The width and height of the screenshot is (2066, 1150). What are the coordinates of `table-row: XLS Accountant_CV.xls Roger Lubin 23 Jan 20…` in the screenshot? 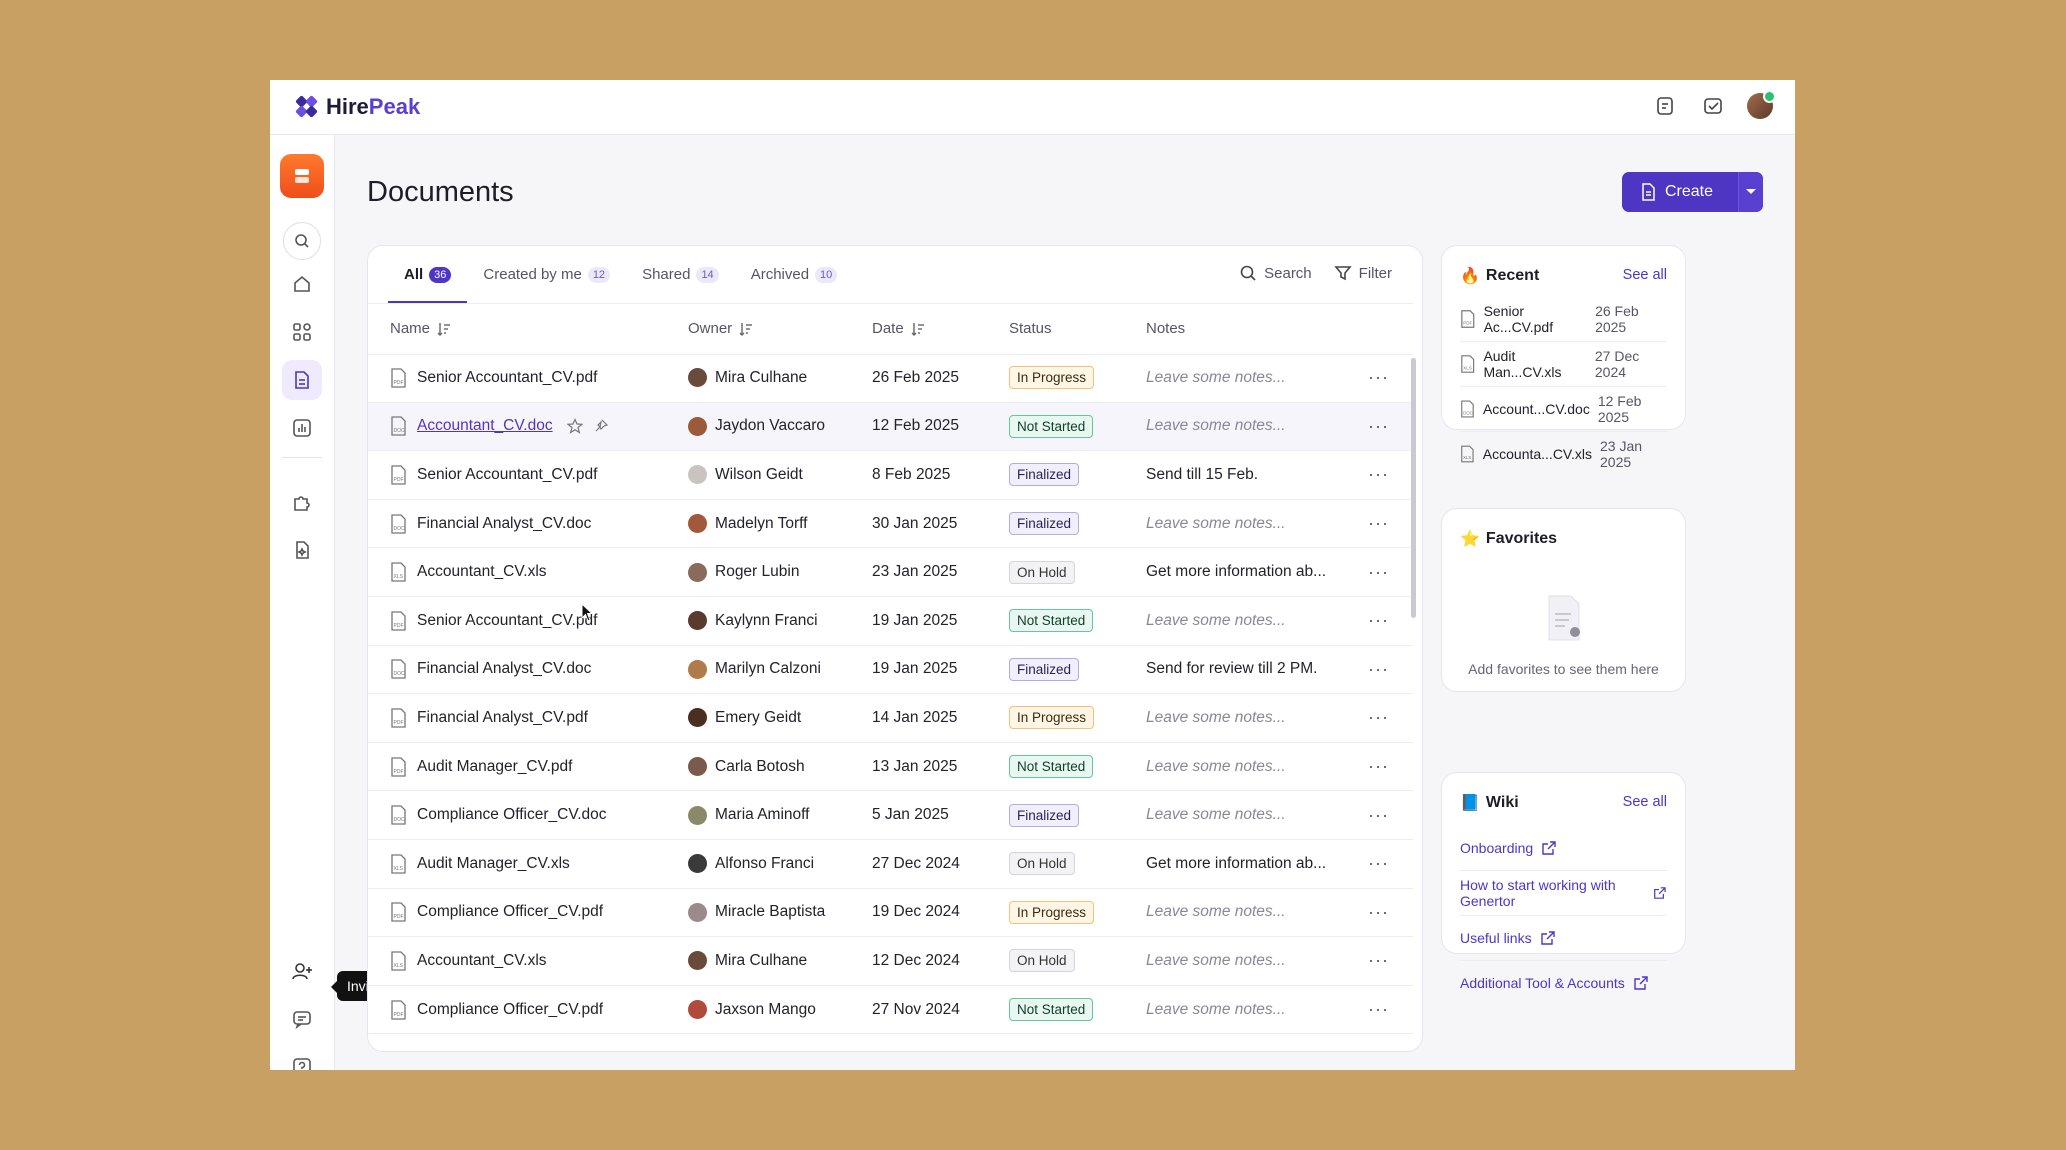 It's located at (890, 572).